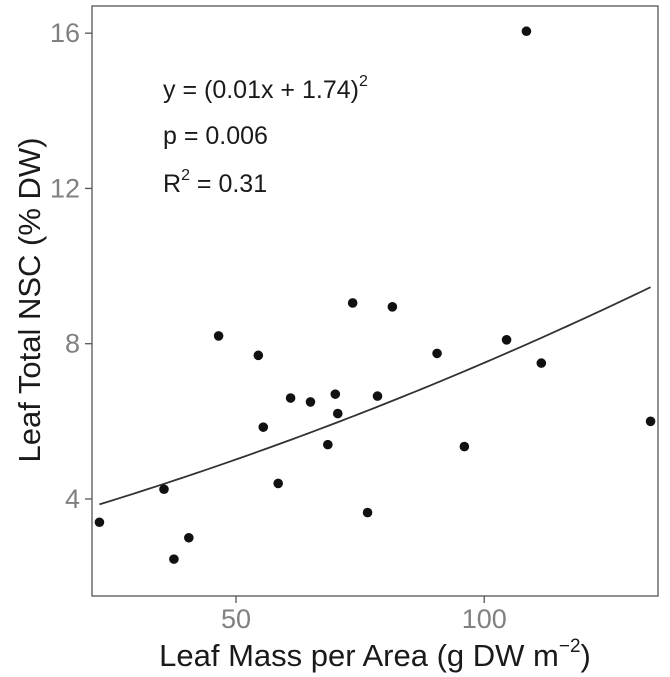  What do you see at coordinates (65, 188) in the screenshot?
I see `y-tick-label-2: 12` at bounding box center [65, 188].